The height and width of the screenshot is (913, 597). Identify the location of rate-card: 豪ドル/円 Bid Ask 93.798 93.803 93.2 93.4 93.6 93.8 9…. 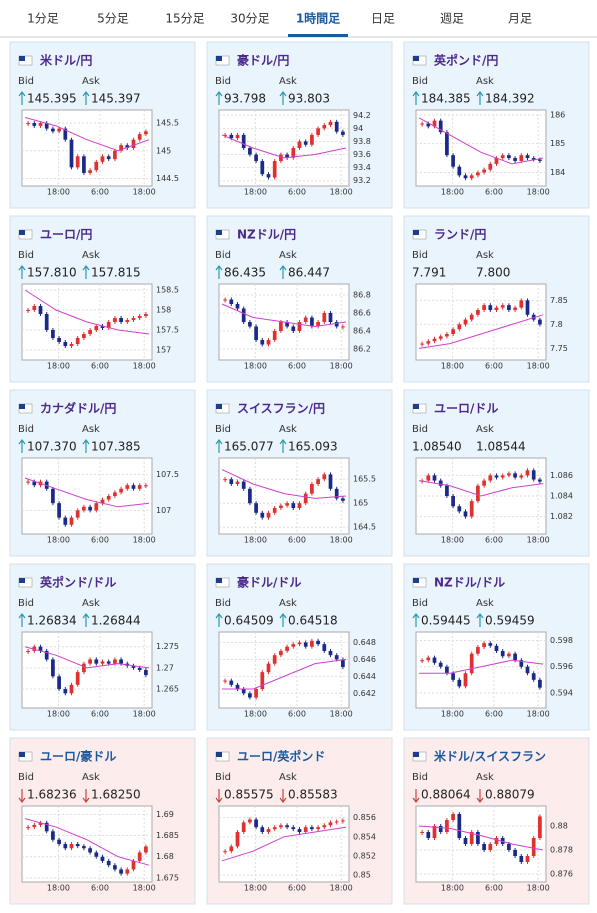
(299, 125).